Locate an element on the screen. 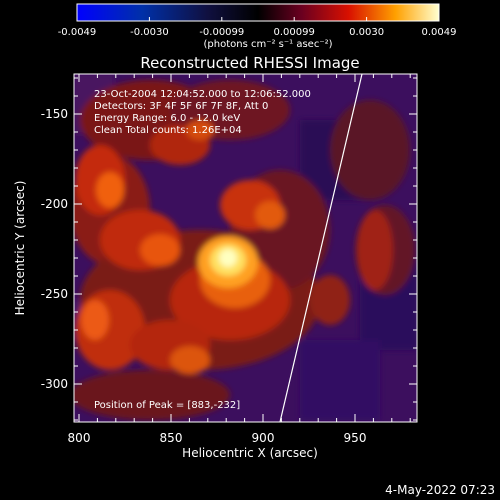 The height and width of the screenshot is (500, 500). colorbar-tick-label: 0.0030 is located at coordinates (366, 32).